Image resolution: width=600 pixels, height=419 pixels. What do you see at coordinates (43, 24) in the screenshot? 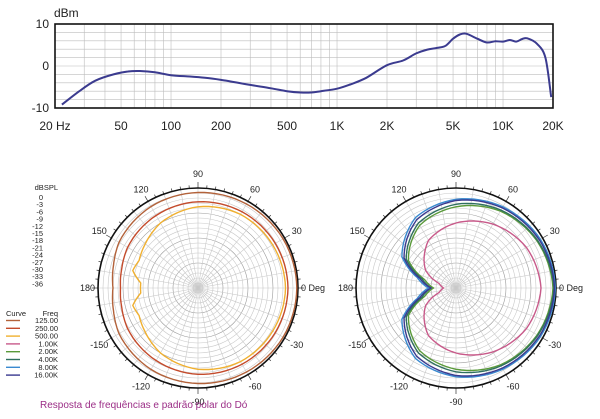
I see `freq-y-tick-label: 10` at bounding box center [43, 24].